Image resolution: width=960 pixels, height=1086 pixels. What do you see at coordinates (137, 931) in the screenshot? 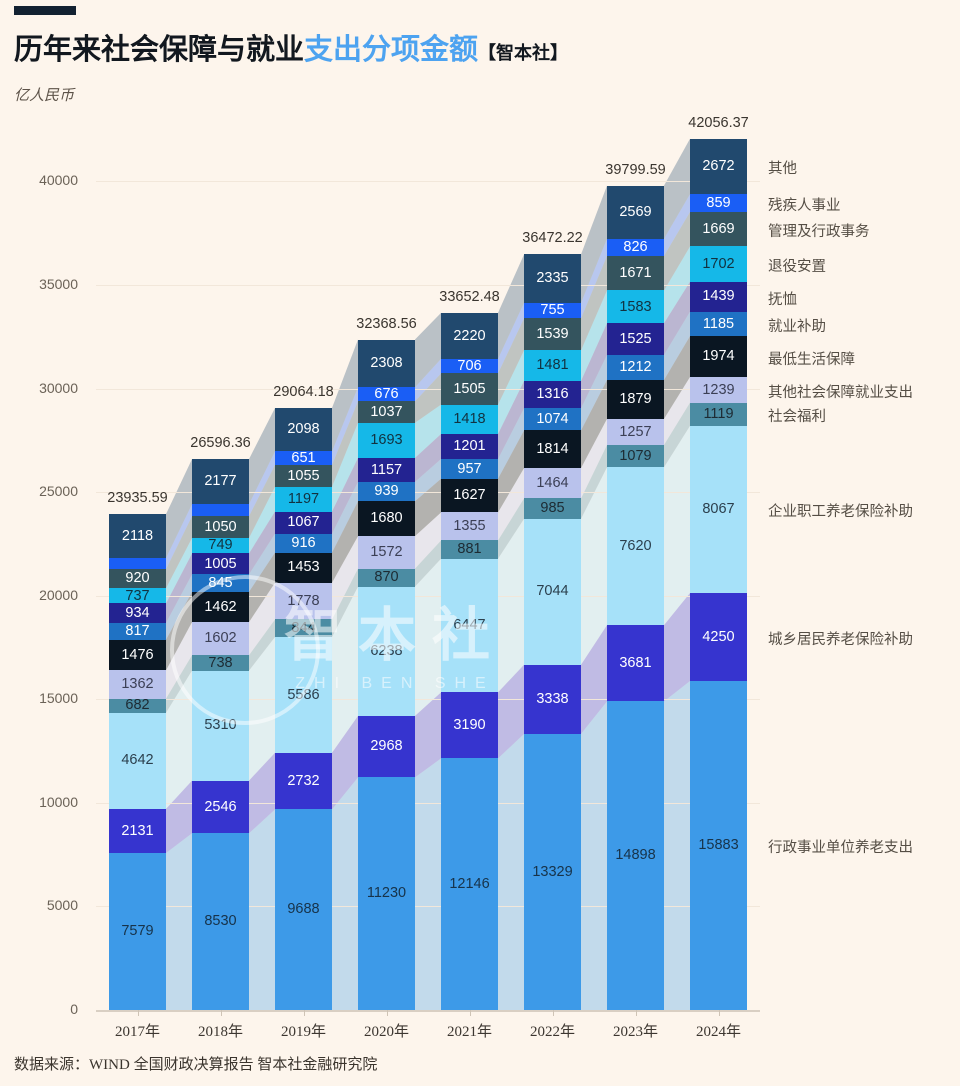
I see `bar-segment: 7579` at bounding box center [137, 931].